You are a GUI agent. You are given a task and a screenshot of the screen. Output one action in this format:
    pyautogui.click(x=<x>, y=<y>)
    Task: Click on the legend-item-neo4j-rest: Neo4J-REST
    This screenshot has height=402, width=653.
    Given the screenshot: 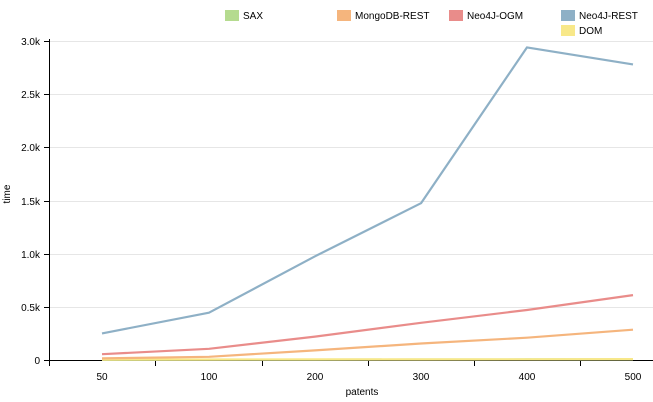 What is the action you would take?
    pyautogui.click(x=599, y=16)
    